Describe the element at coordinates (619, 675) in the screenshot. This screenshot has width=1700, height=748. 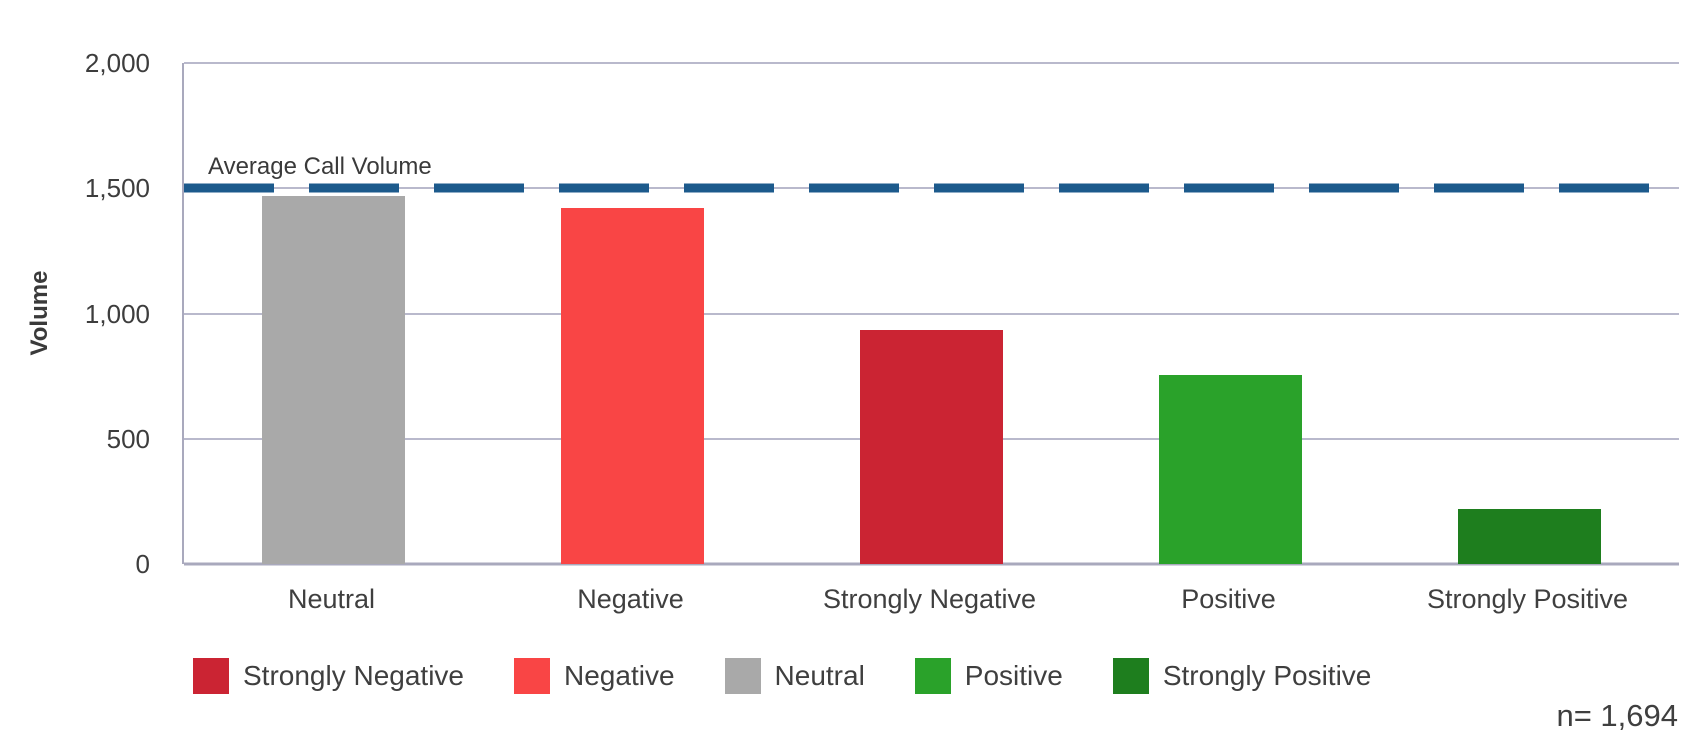
I see `legend-label: Negative` at that location.